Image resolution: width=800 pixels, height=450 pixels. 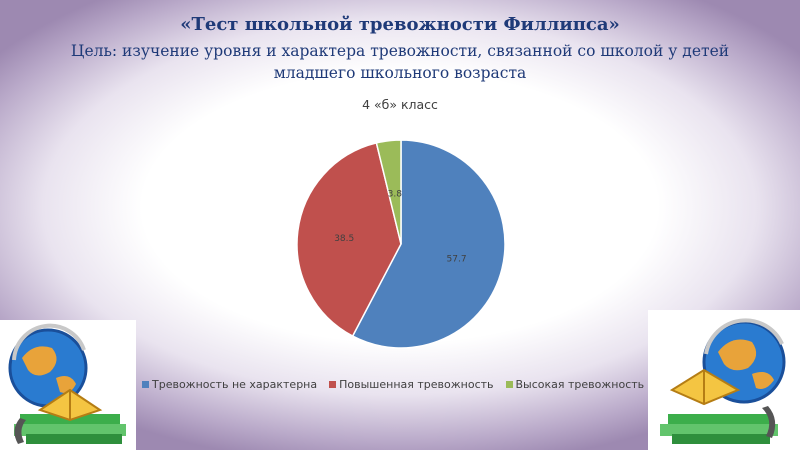 What do you see at coordinates (400, 104) in the screenshot?
I see `chart-title: 4 «б» класс` at bounding box center [400, 104].